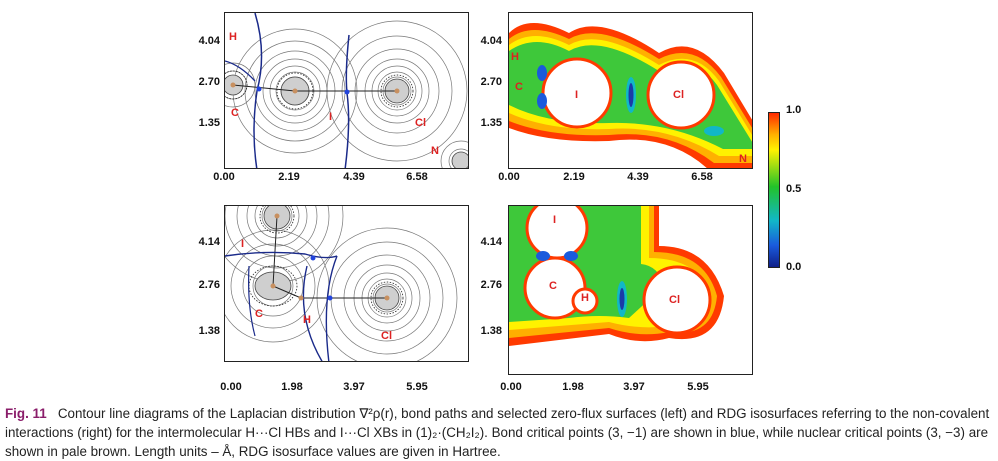 The height and width of the screenshot is (461, 998). I want to click on laplacian-contour-panel-bottom: I C H Cl, so click(346, 283).